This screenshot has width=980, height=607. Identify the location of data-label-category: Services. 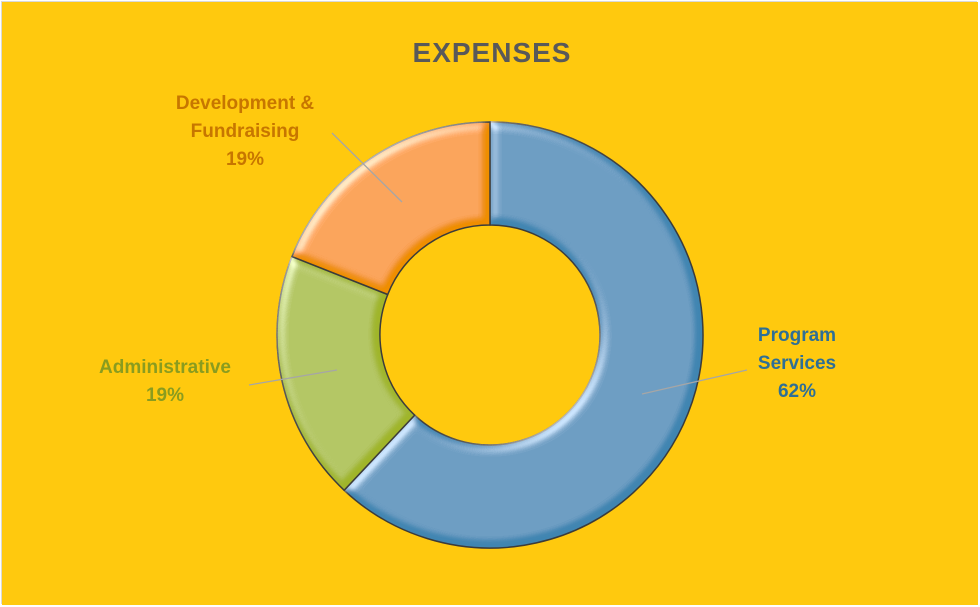
(797, 363).